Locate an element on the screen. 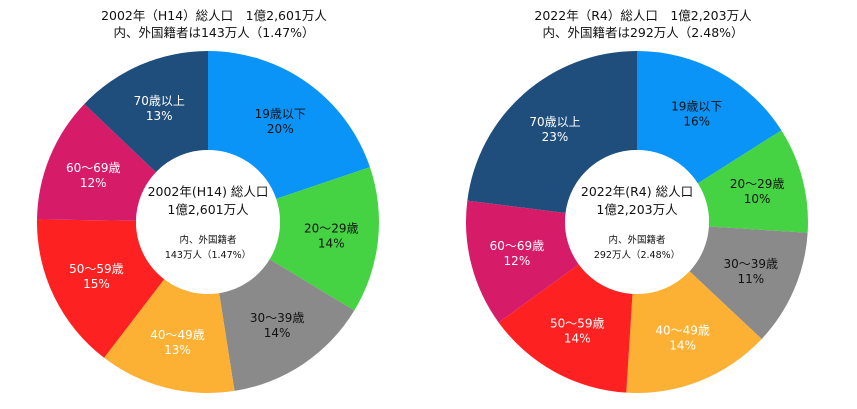 Image resolution: width=857 pixels, height=409 pixels. chart-title: 2002年（H14）総人口 1億2,601万人 is located at coordinates (214, 15).